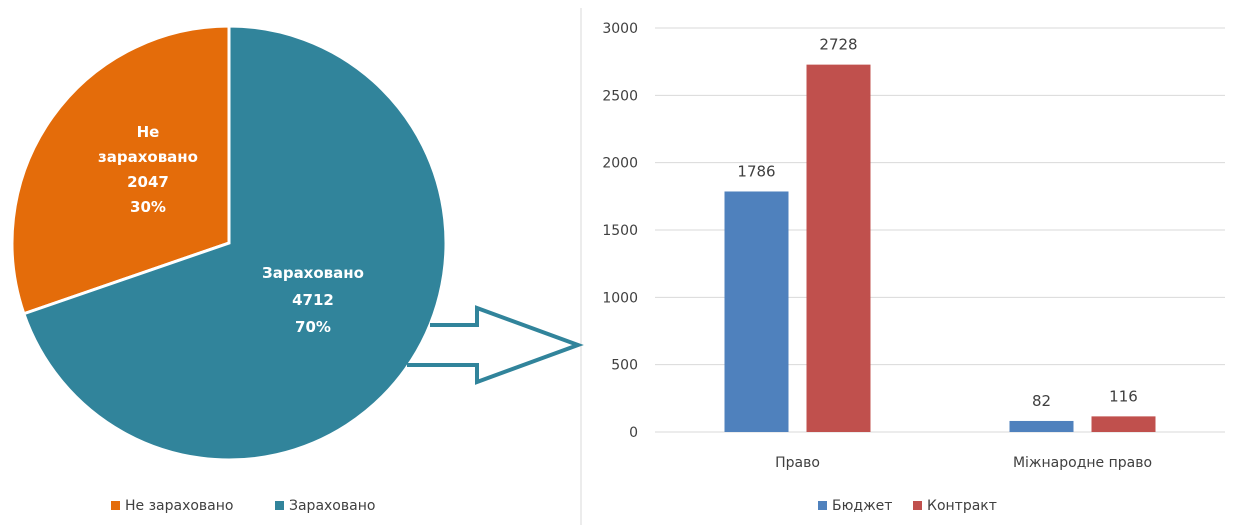 This screenshot has height=529, width=1234. Describe the element at coordinates (313, 327) in the screenshot. I see `pie-slice-1-label-percent: 70%` at that location.